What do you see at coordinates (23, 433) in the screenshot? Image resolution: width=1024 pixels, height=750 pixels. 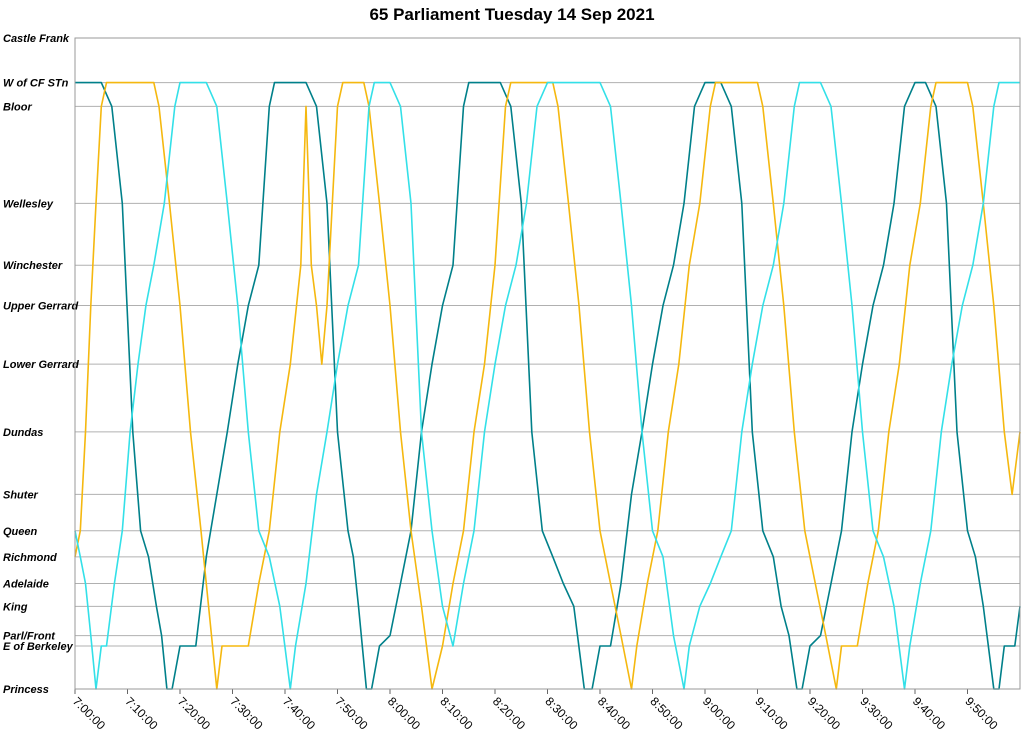 I see `stop-label: Dundas` at bounding box center [23, 433].